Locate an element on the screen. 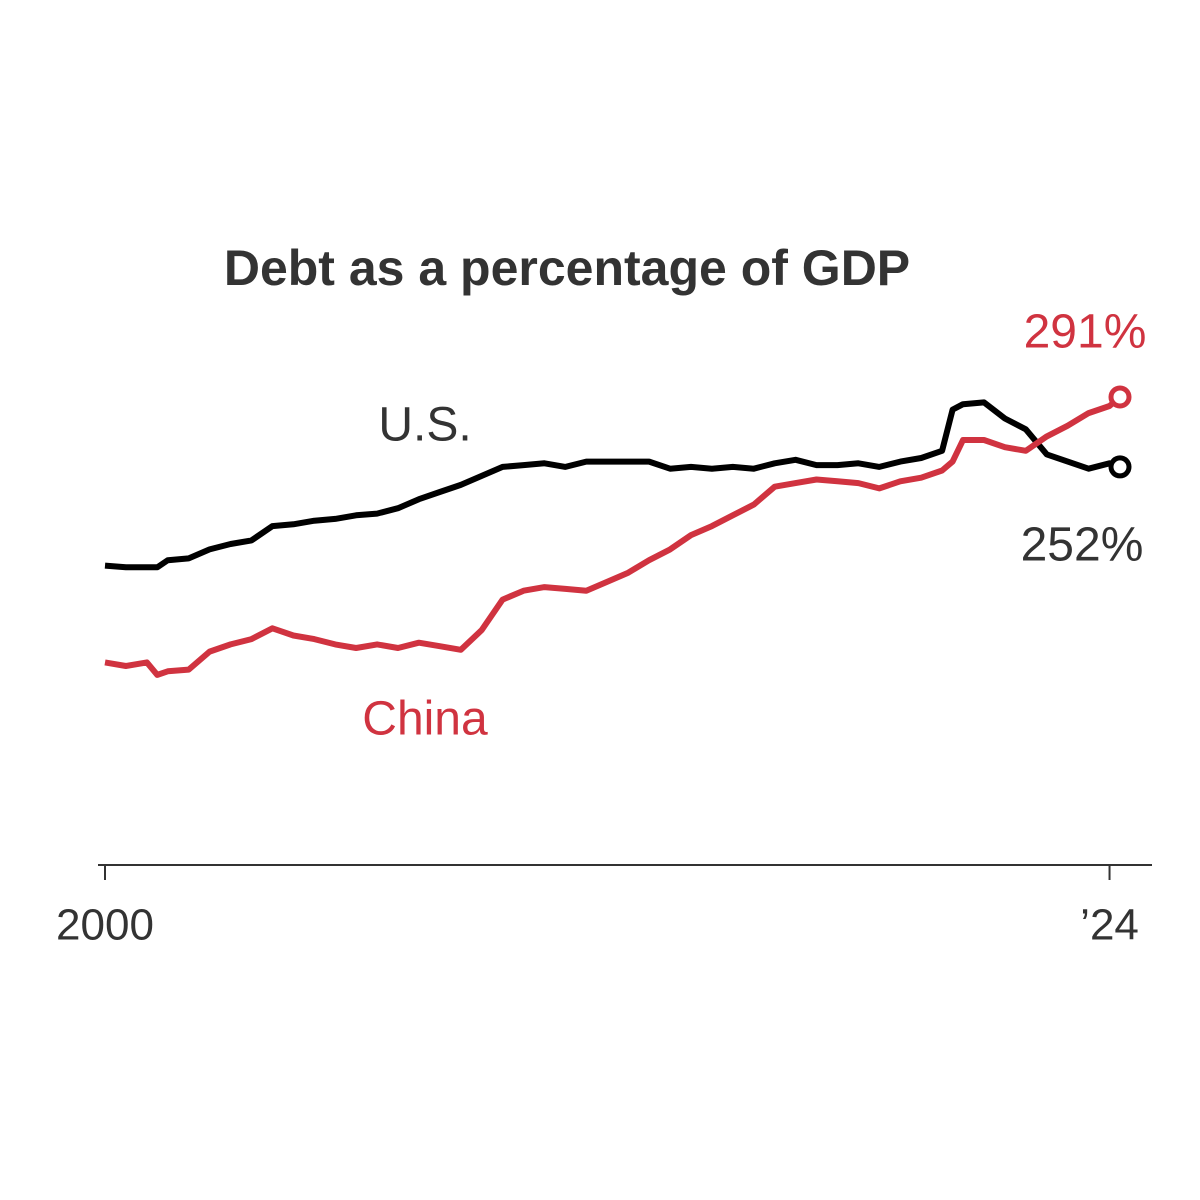 Image resolution: width=1200 pixels, height=1200 pixels. x-tick-label: ’24 is located at coordinates (1109, 925).